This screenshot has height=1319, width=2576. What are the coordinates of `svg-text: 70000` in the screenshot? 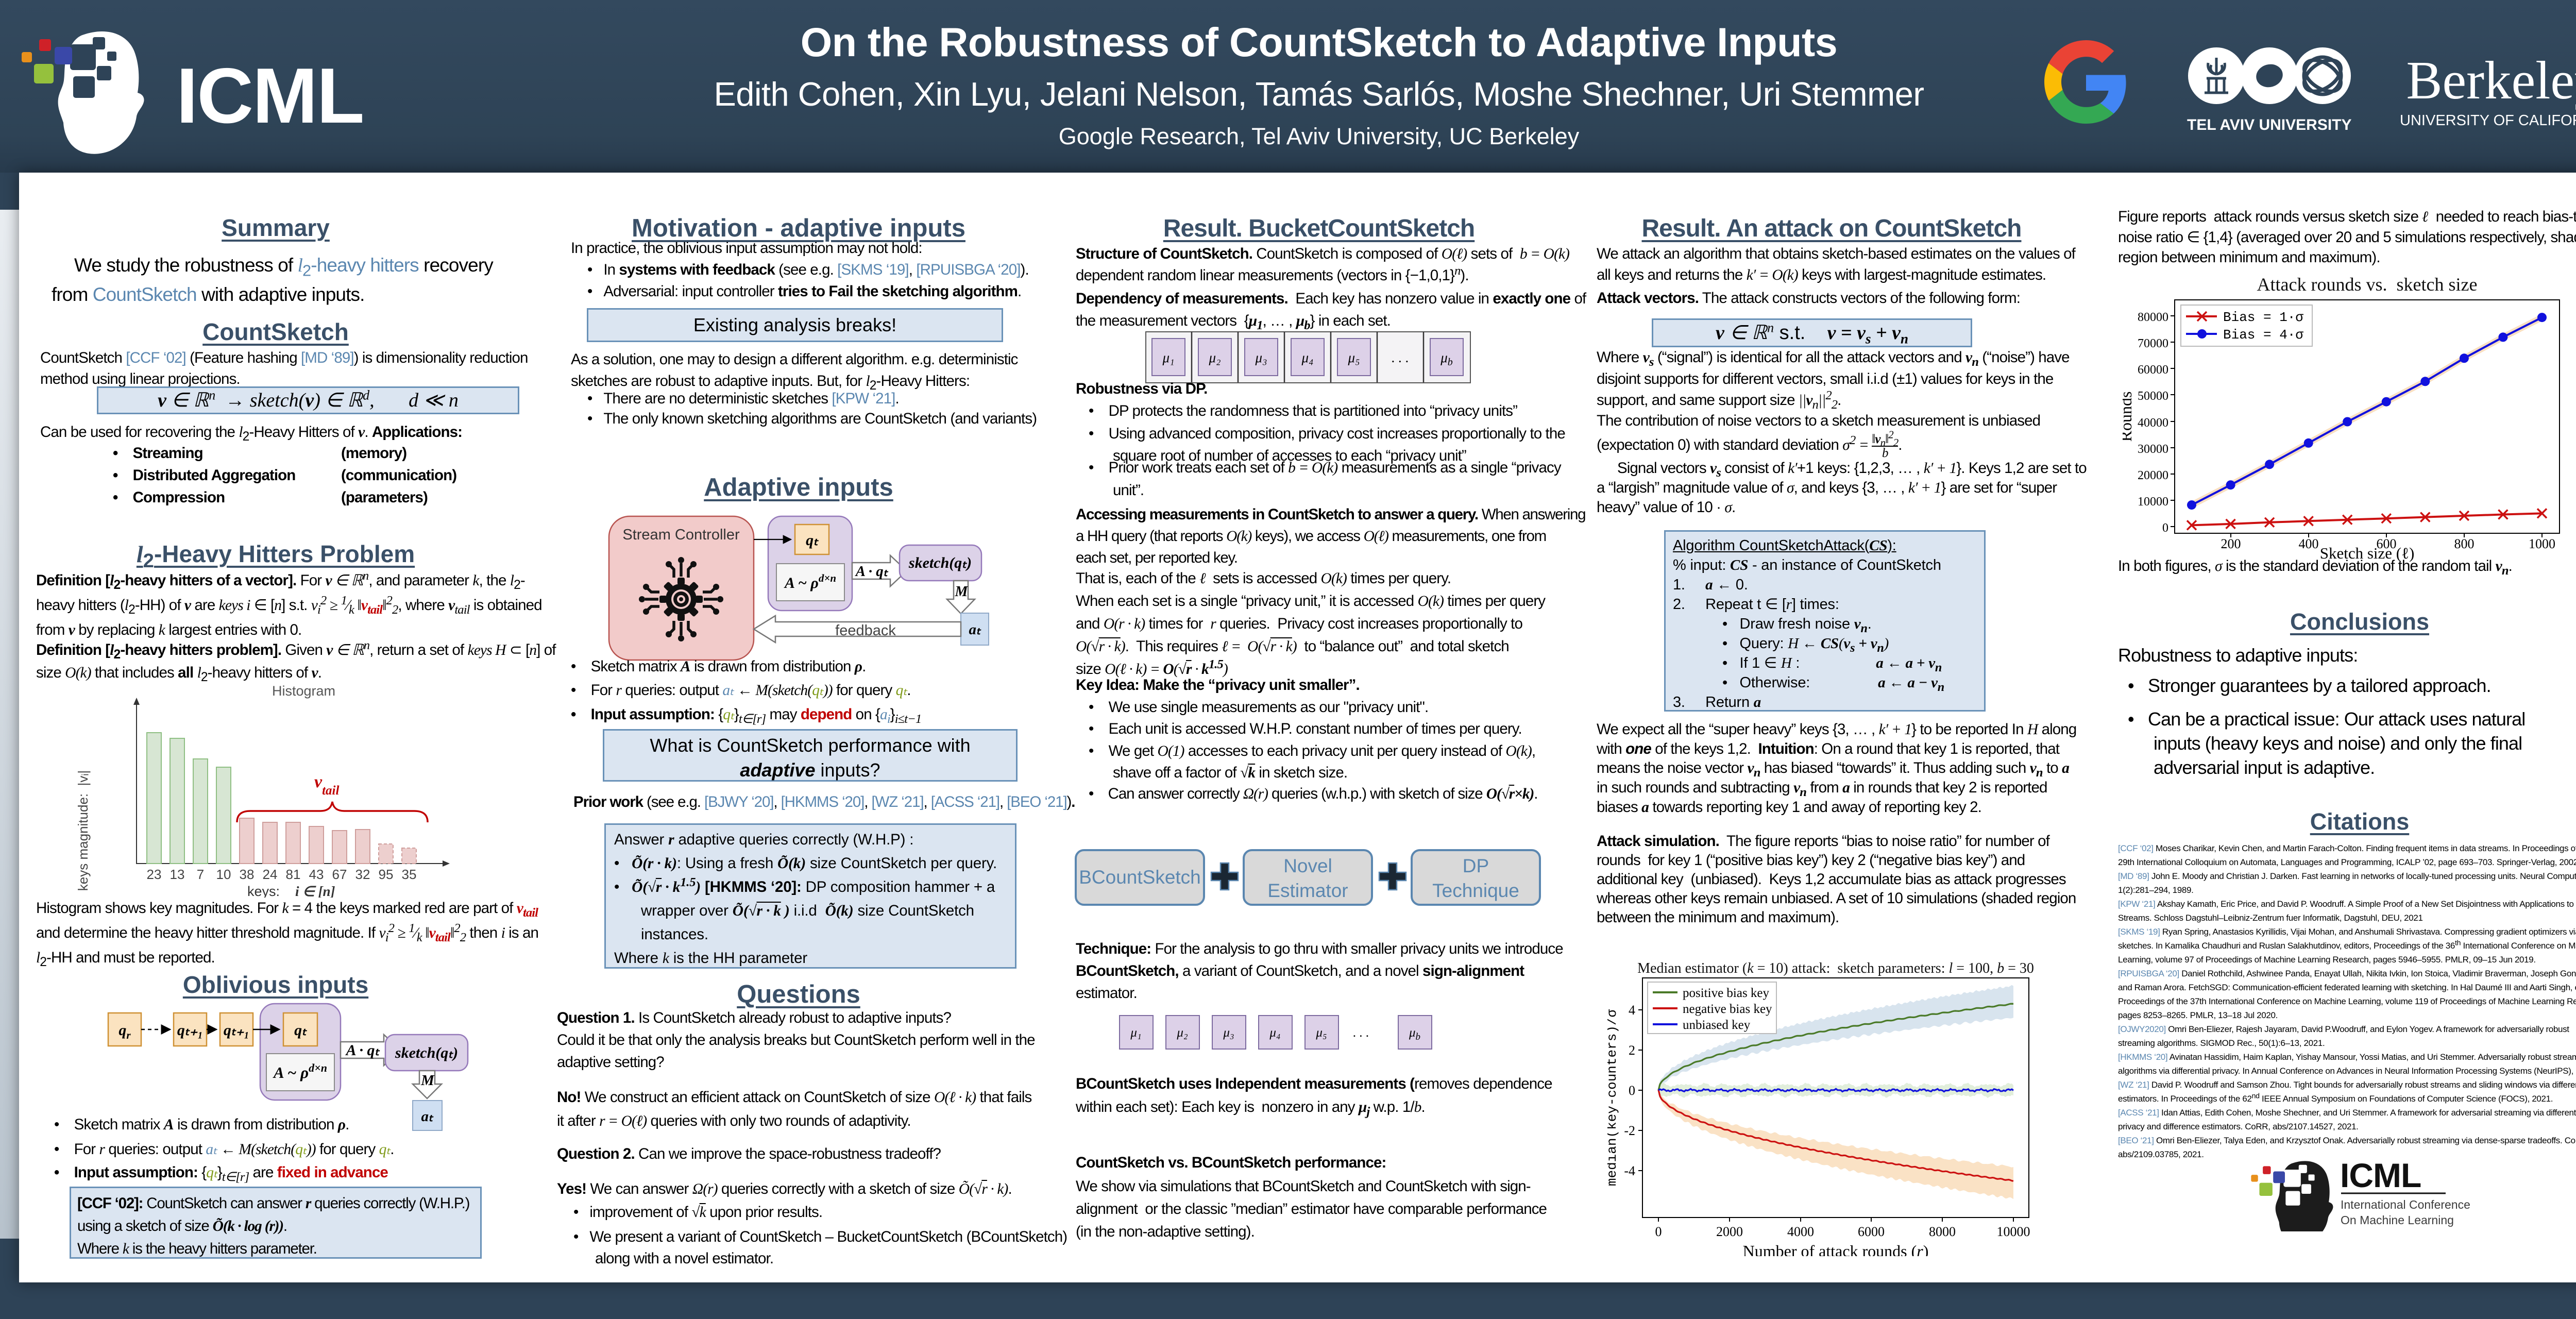 It's located at (2153, 343).